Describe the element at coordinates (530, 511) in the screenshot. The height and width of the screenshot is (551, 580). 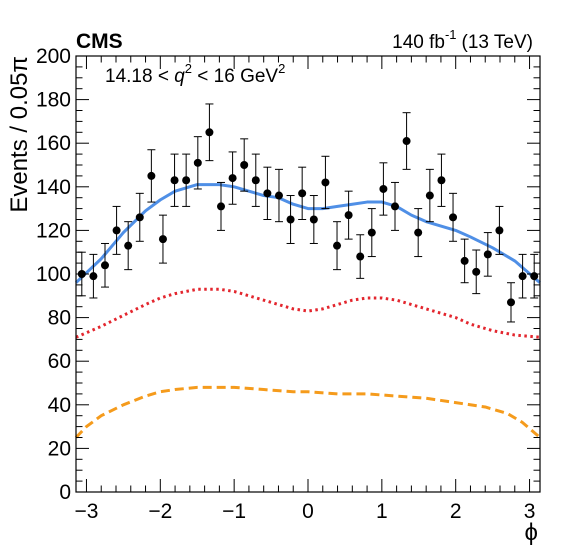
I see `x-tick-label: 3` at that location.